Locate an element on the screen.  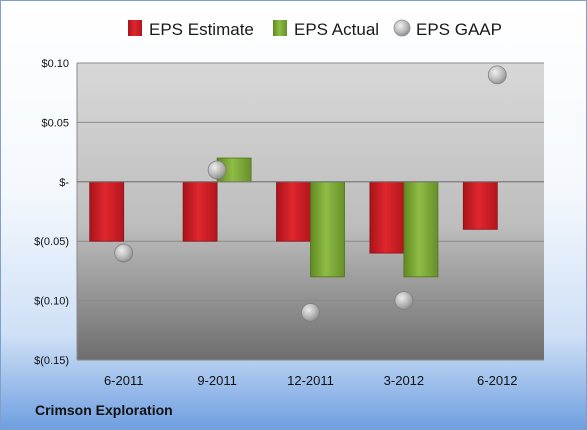
y-axis-tick-labels: $0.10 $0.05 $- $(0.05) $(0.10) $(0.15) is located at coordinates (51, 212).